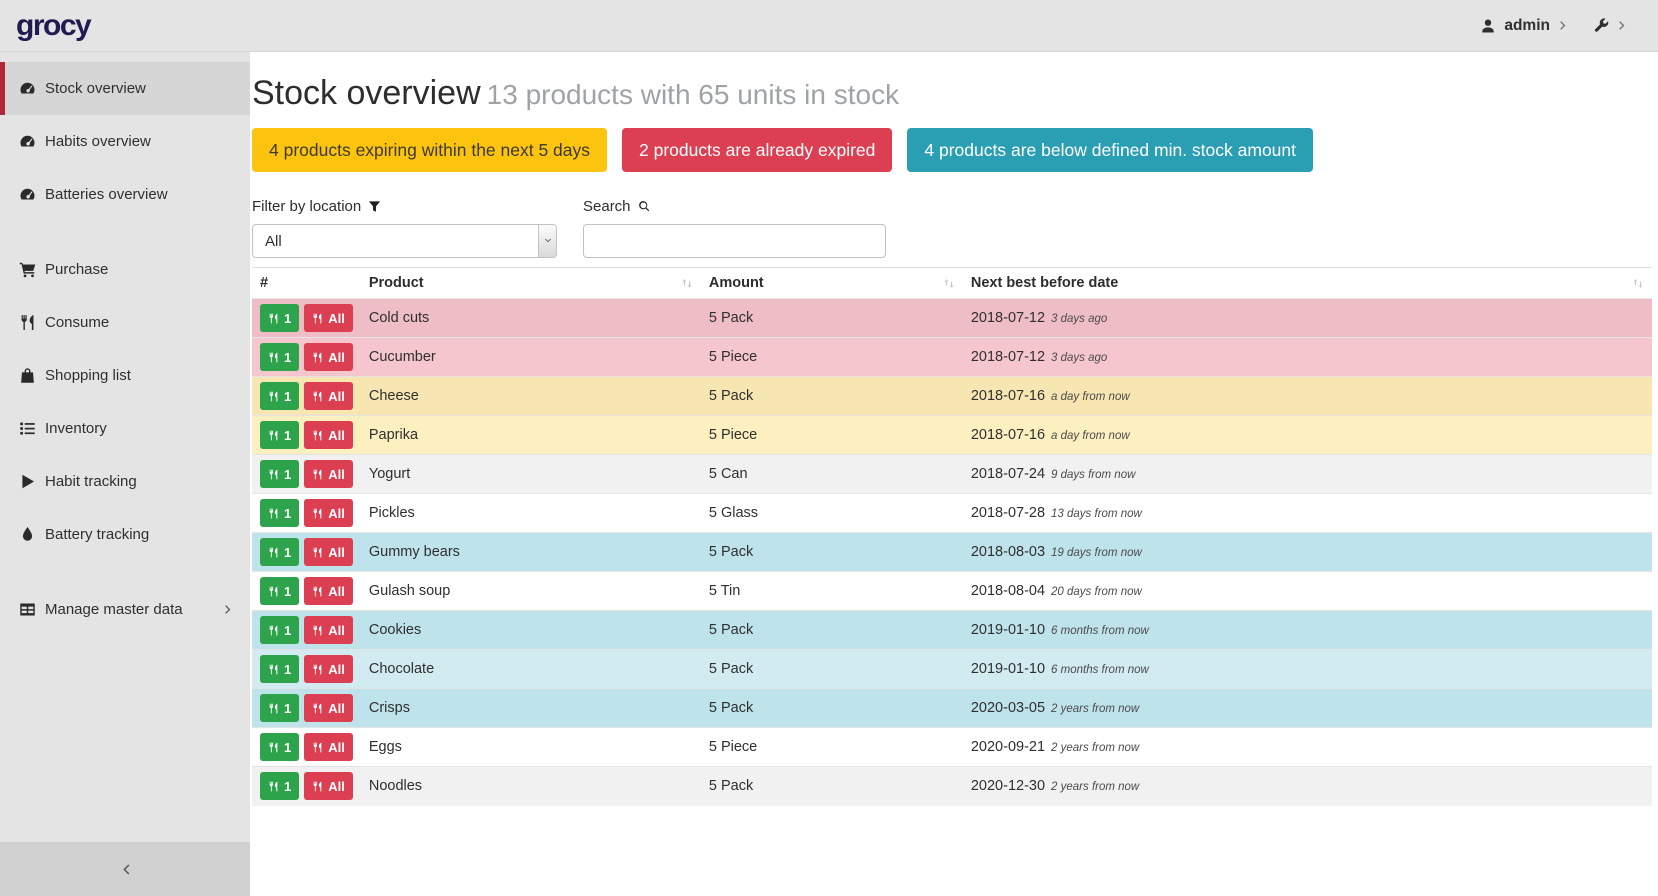 This screenshot has height=896, width=1658. What do you see at coordinates (1008, 474) in the screenshot?
I see `best-before-date: 2018-07-24` at bounding box center [1008, 474].